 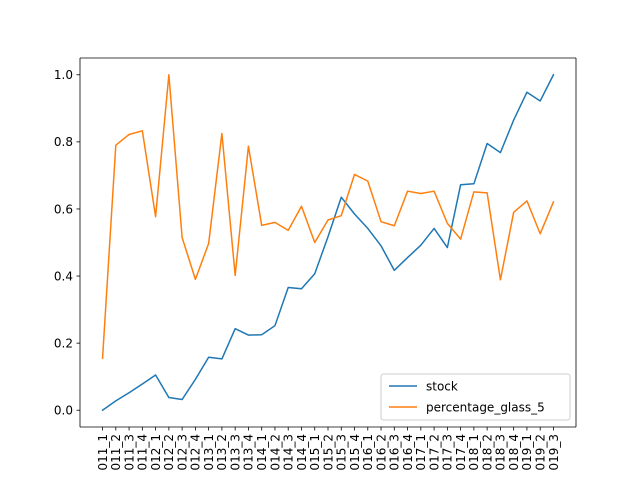 I want to click on x-tick-label: 015_1, so click(x=315, y=452).